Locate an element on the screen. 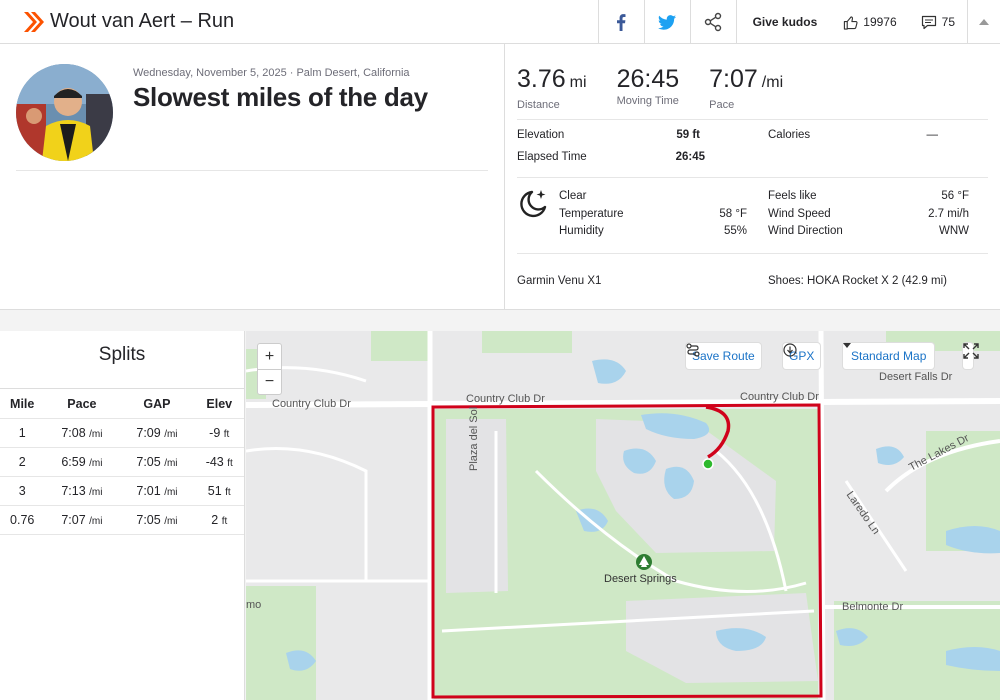 Image resolution: width=1000 pixels, height=700 pixels. facebook-share-button is located at coordinates (620, 22).